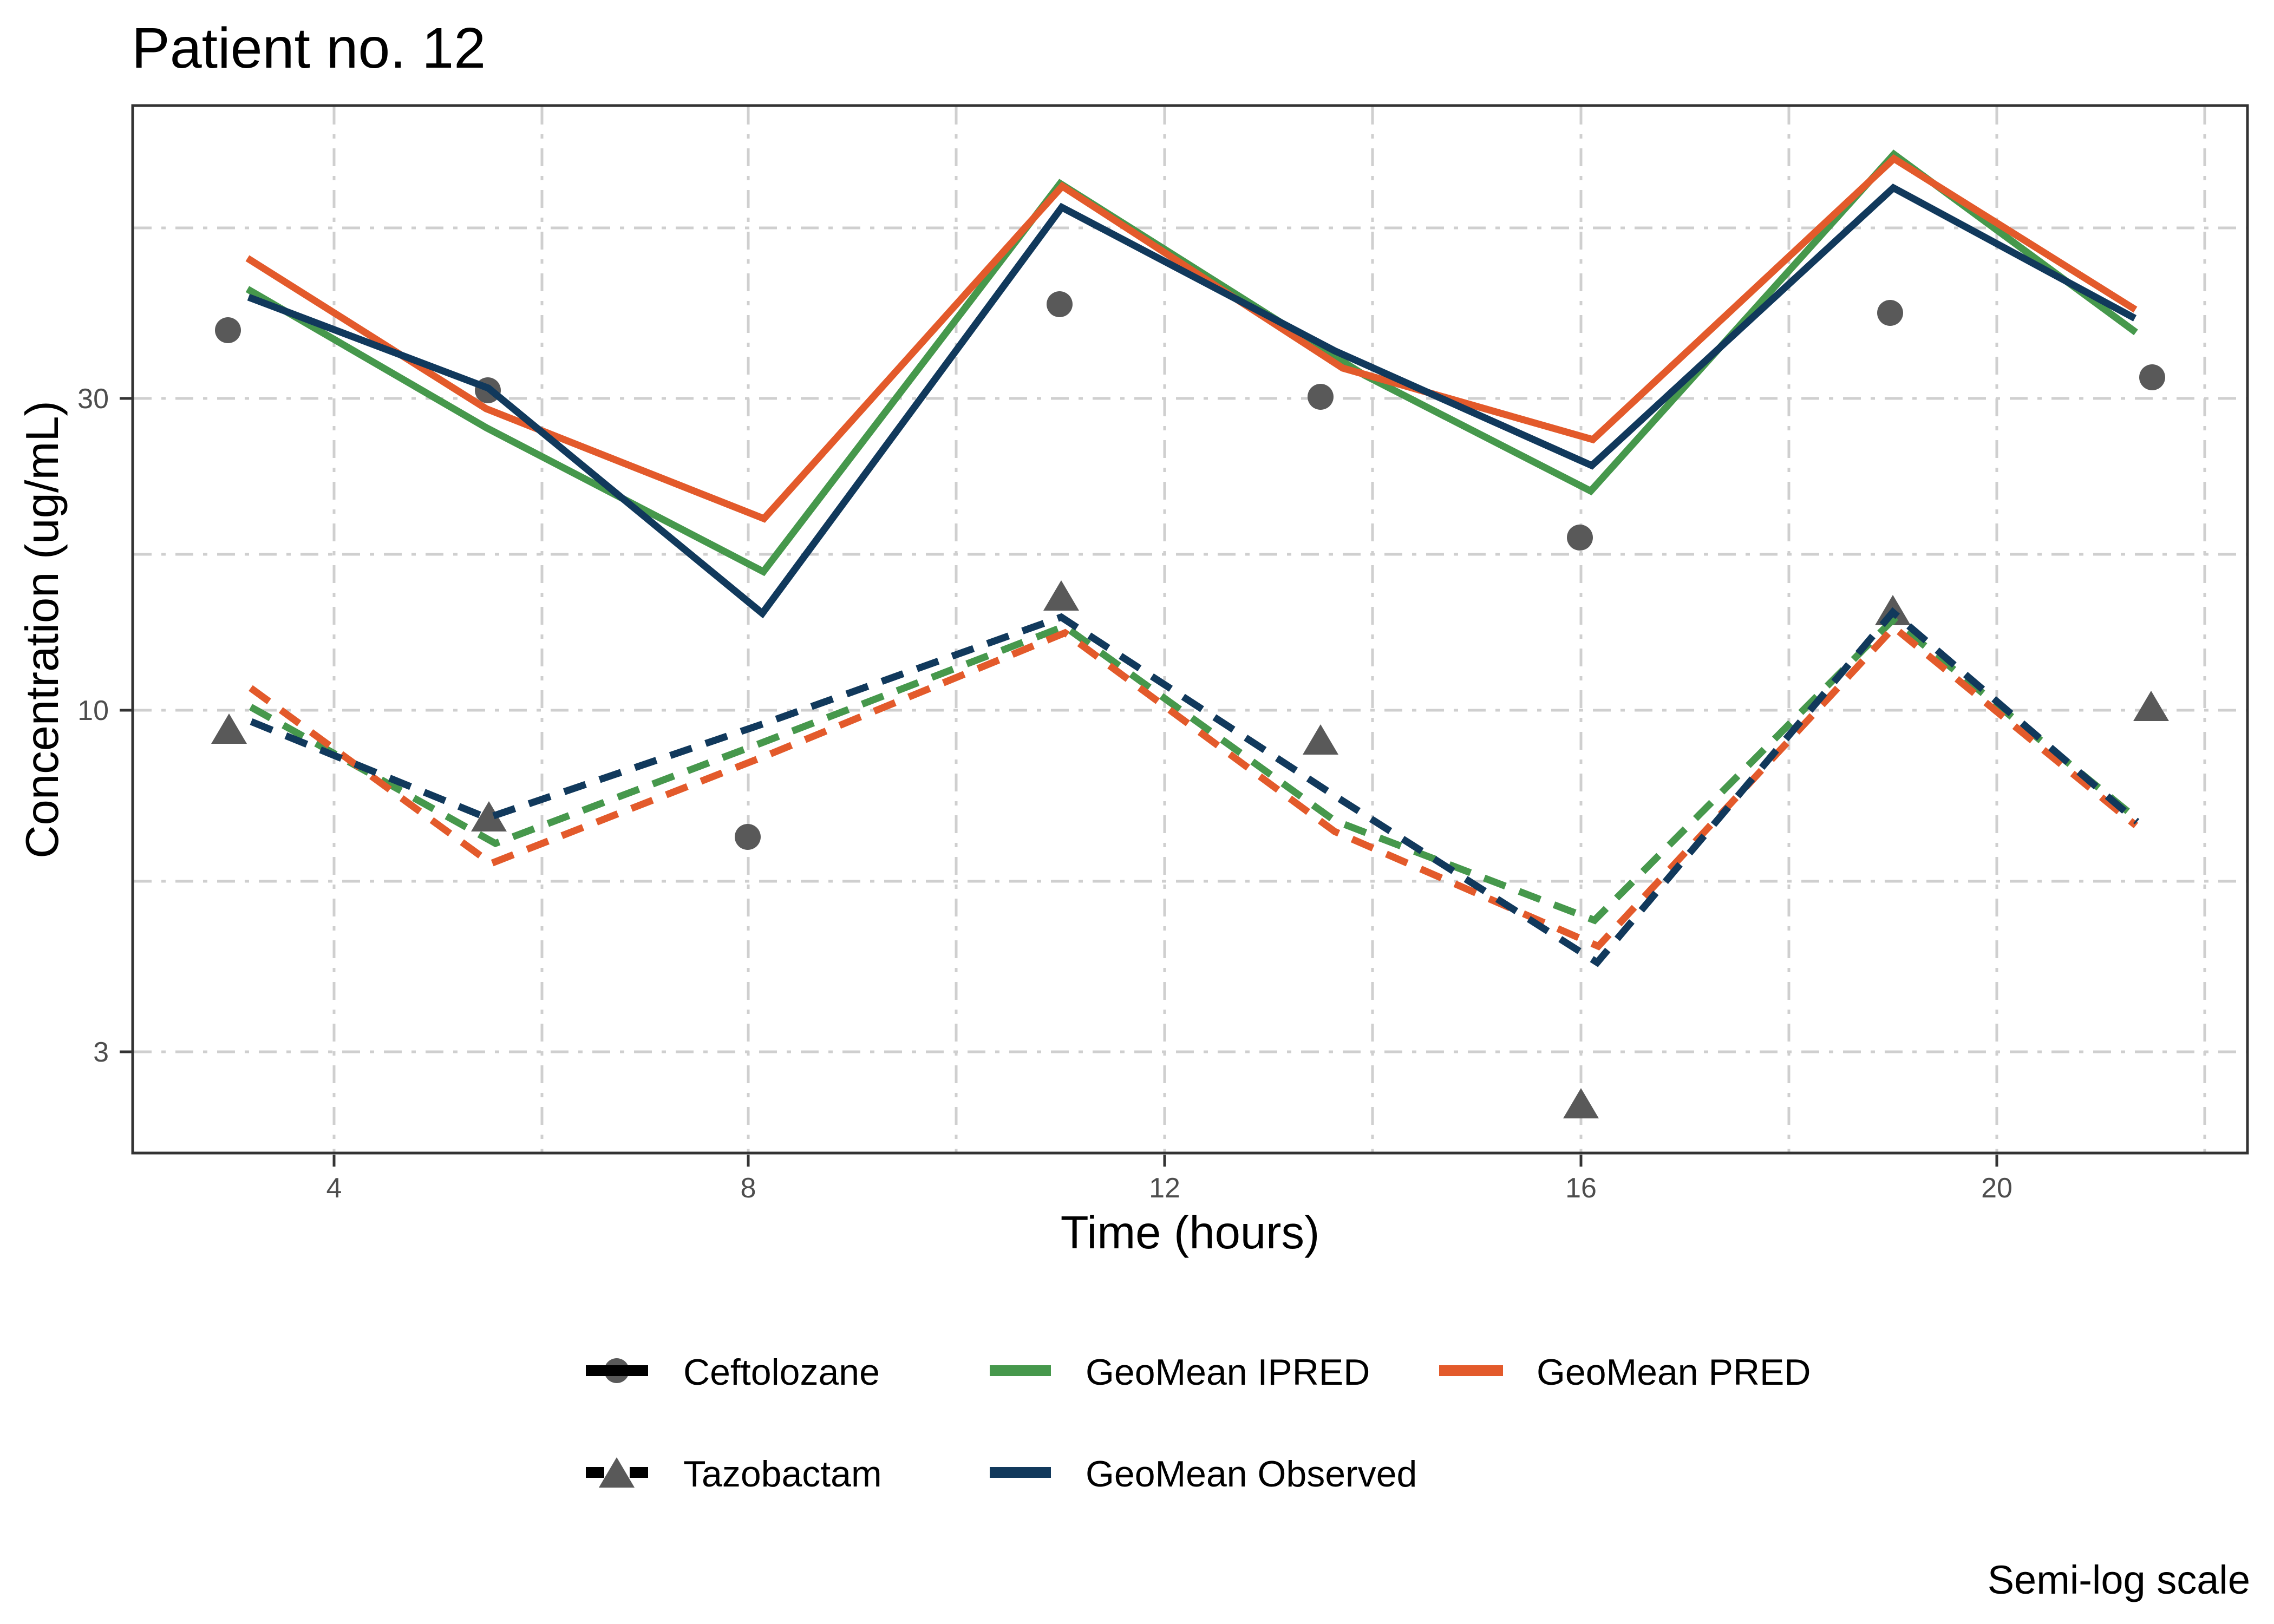  Describe the element at coordinates (749, 1188) in the screenshot. I see `svg-text: 8` at that location.